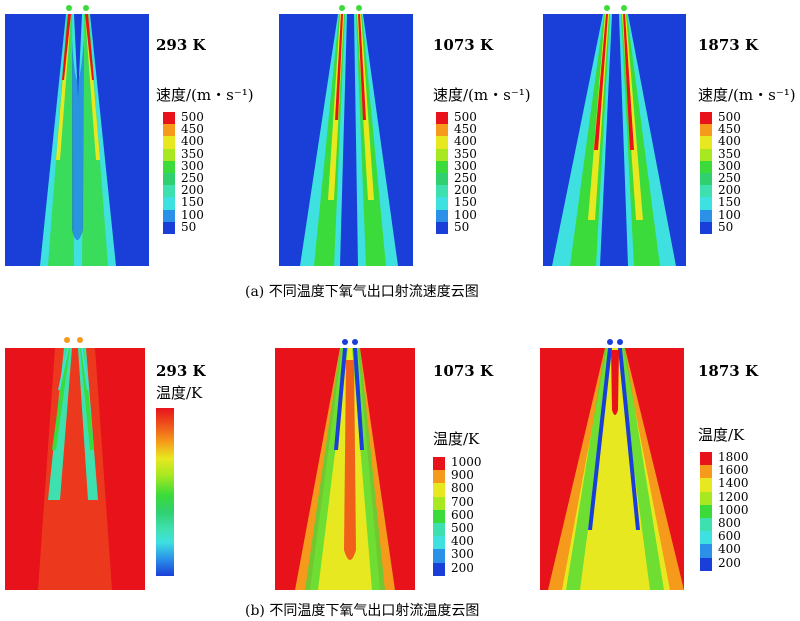 This screenshot has width=800, height=621. I want to click on colorbar-tick: 1400, so click(733, 483).